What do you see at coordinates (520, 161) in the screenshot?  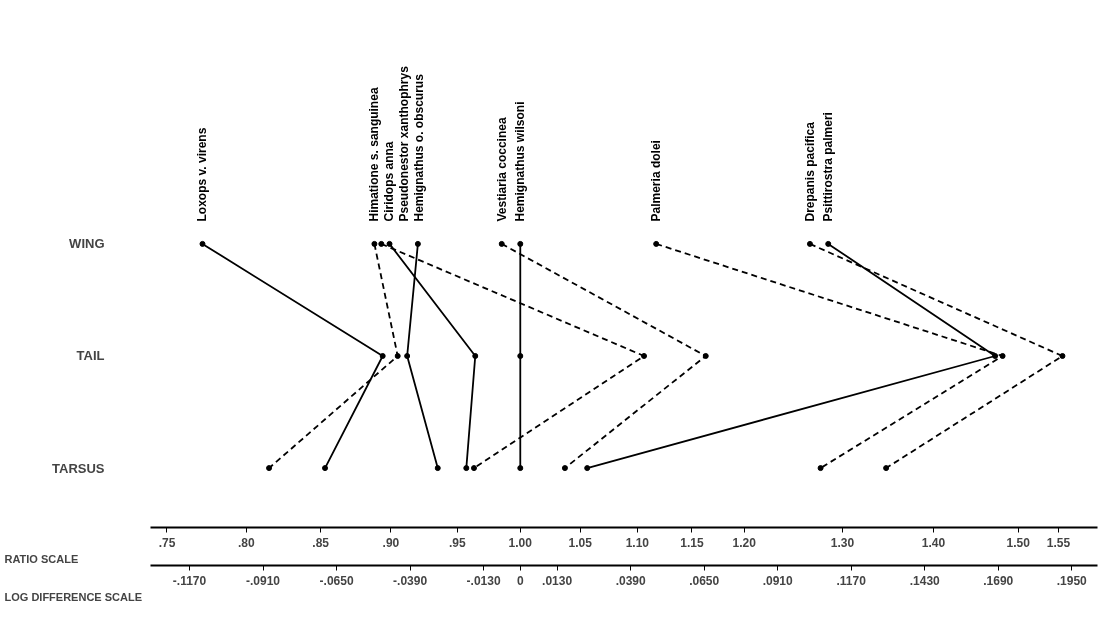 I see `text: Hemignathus wilsoni` at bounding box center [520, 161].